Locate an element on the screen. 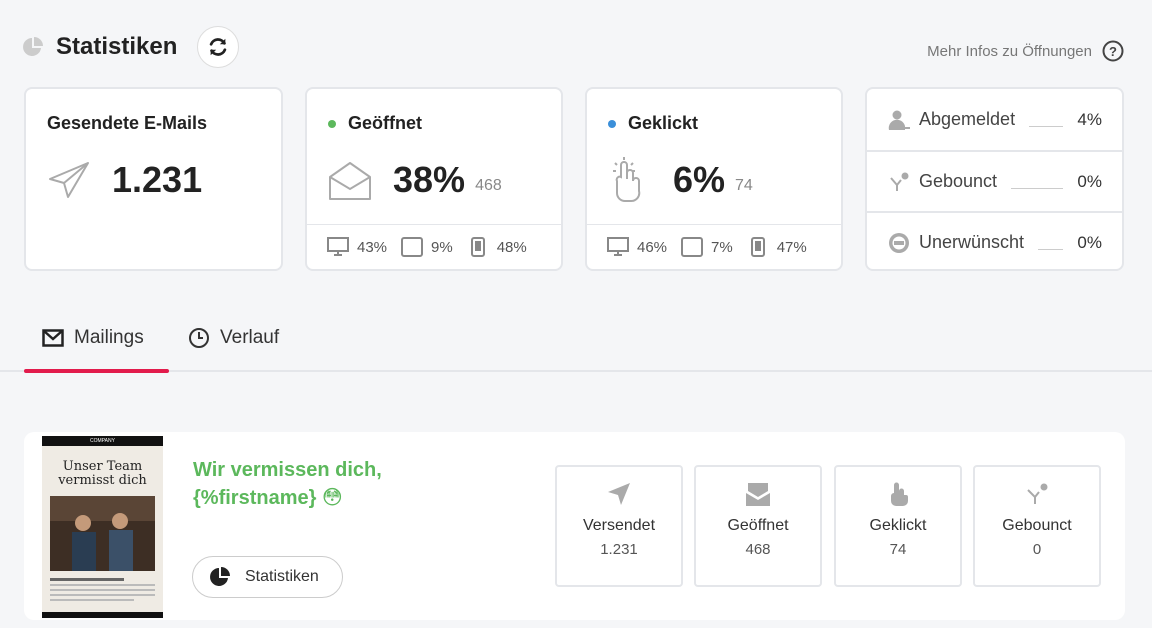 The image size is (1152, 628). envelope-icon is located at coordinates (53, 338).